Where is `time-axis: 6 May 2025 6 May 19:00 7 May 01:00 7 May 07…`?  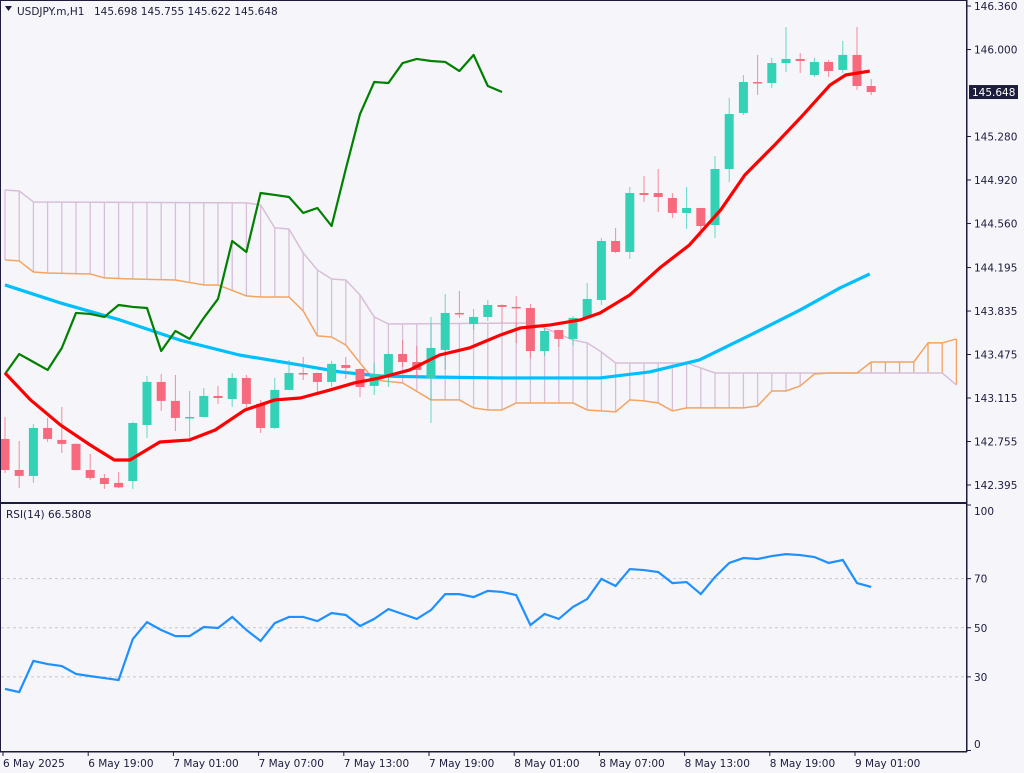
time-axis: 6 May 2025 6 May 19:00 7 May 01:00 7 May 07… is located at coordinates (483, 760).